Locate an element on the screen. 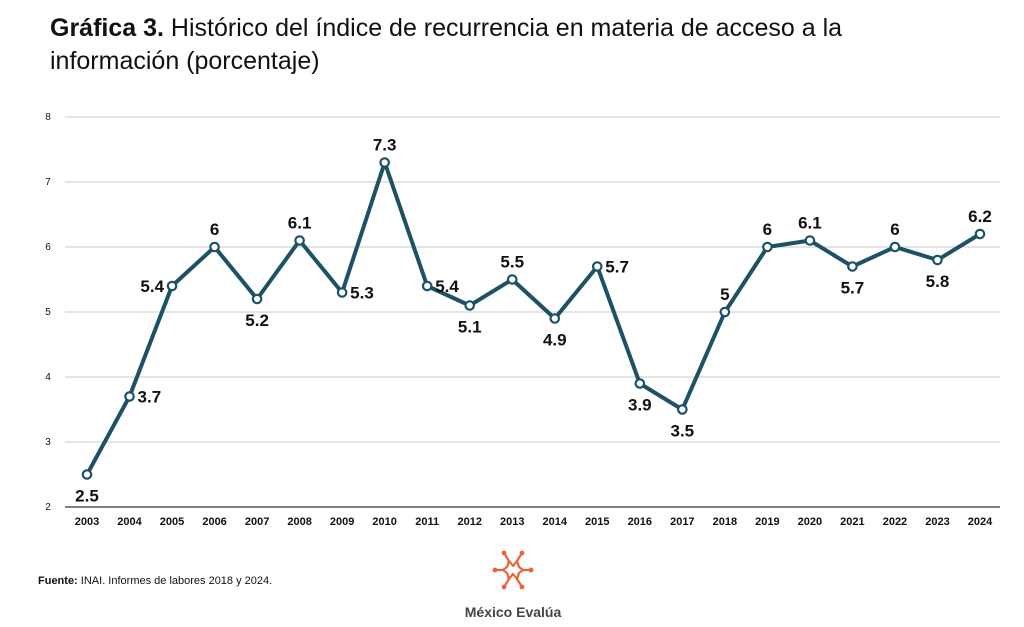  x-tick-label: 2011 is located at coordinates (427, 522).